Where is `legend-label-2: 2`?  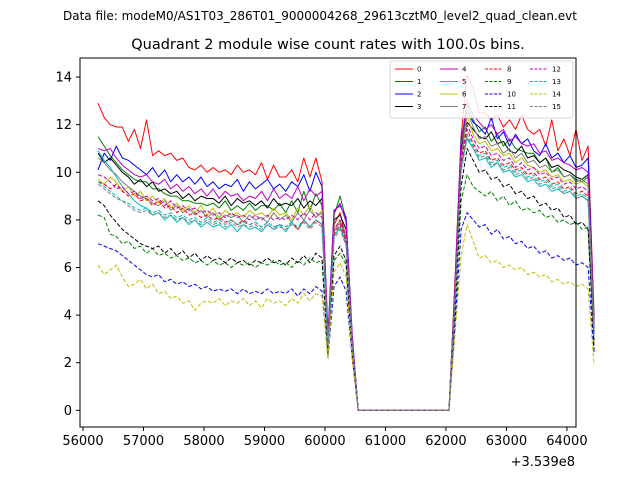 legend-label-2: 2 is located at coordinates (419, 95).